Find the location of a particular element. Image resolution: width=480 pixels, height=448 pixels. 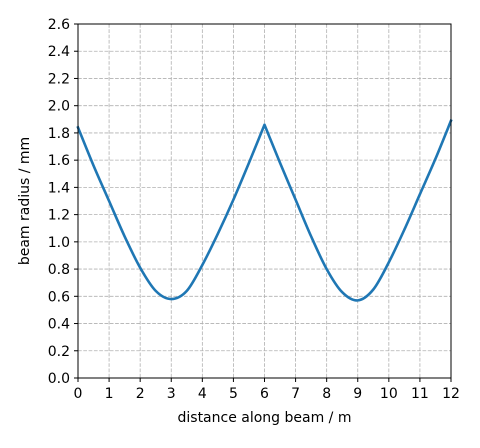

y-tick-label: 1.8 is located at coordinates (59, 134).